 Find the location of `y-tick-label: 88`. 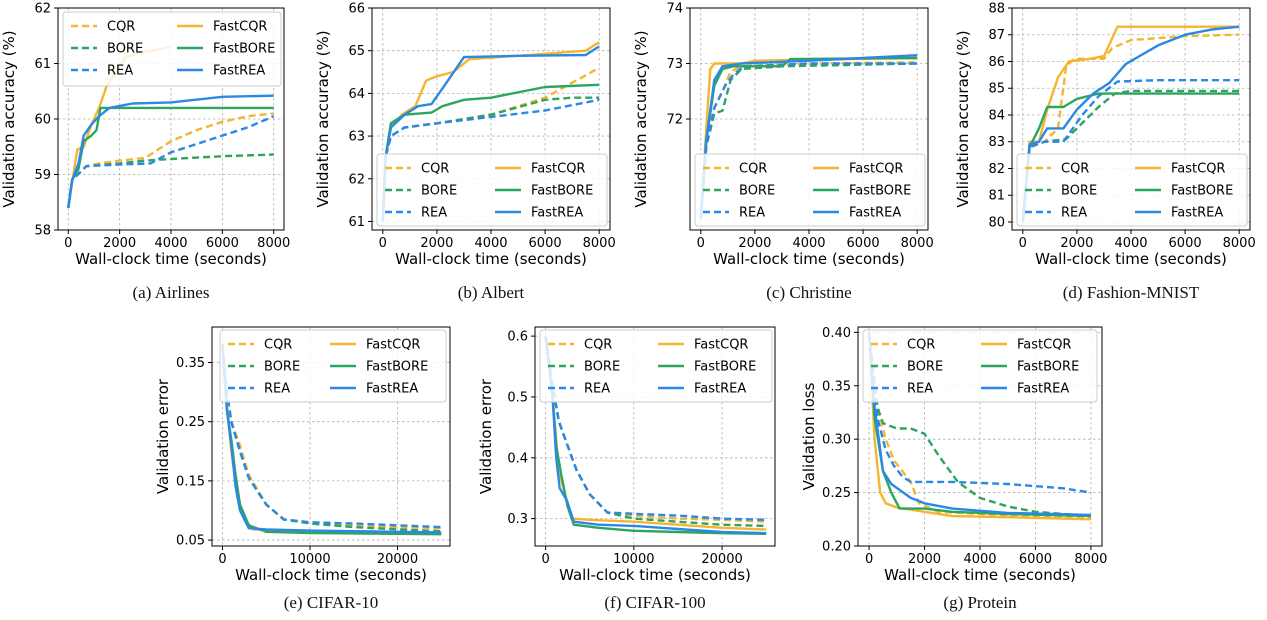

y-tick-label: 88 is located at coordinates (996, 9).